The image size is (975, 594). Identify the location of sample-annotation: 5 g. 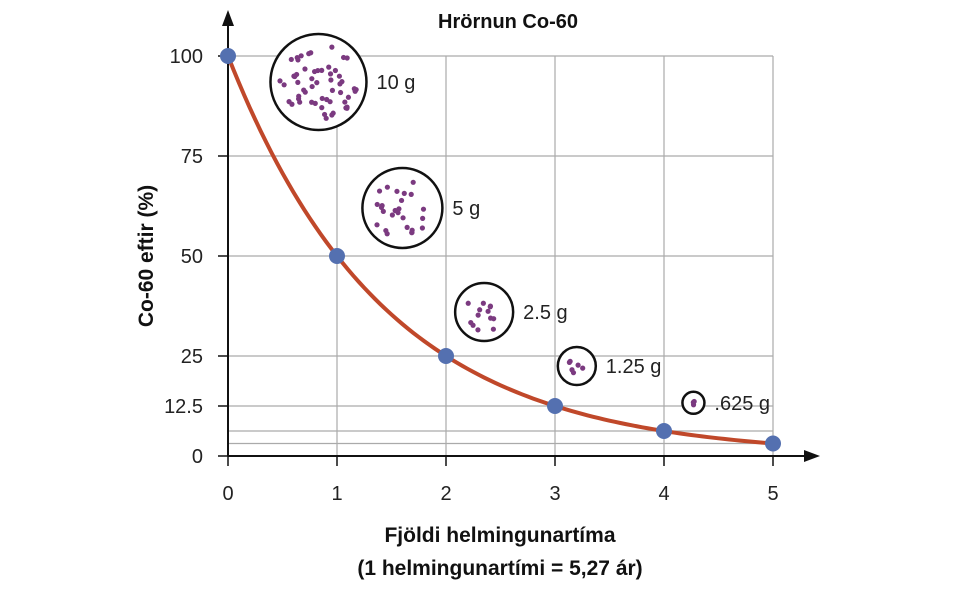
(420, 208).